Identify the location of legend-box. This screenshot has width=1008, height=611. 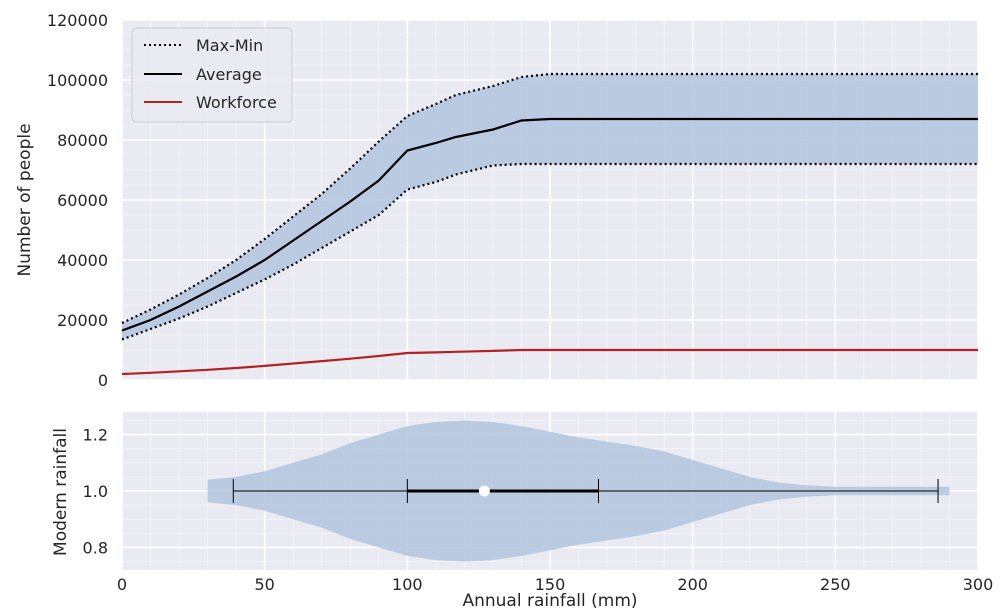
(212, 75).